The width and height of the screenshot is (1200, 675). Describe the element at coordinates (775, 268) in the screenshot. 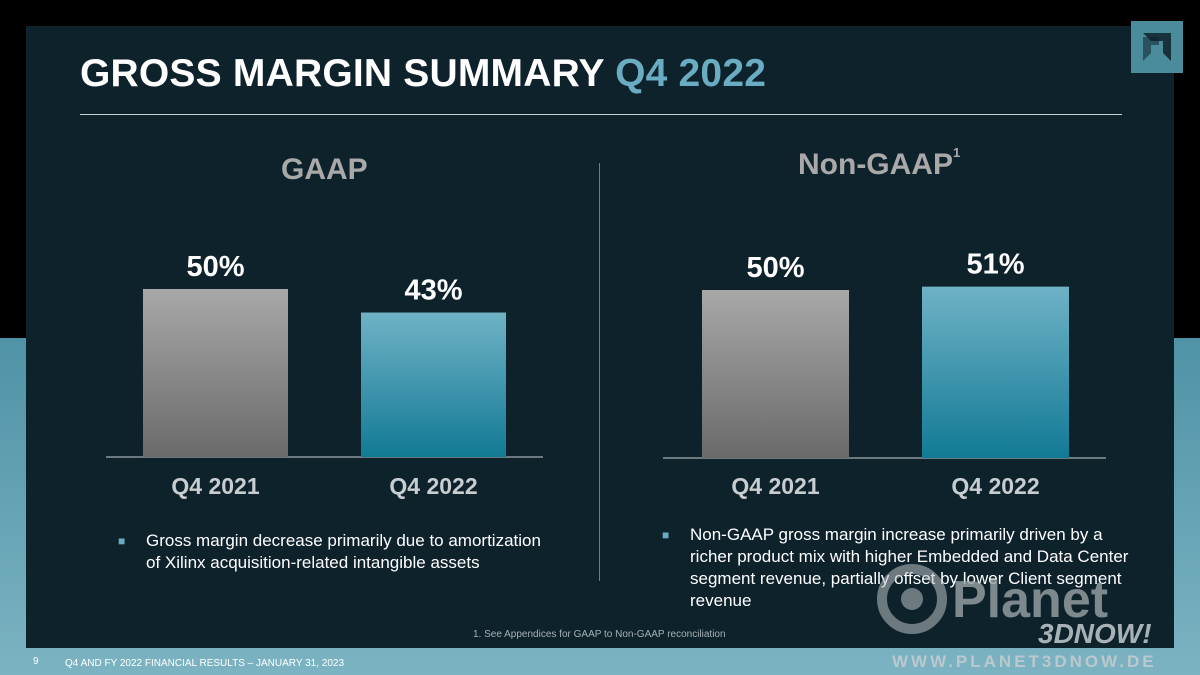

I see `chart-1-value-label-0: 50%` at that location.